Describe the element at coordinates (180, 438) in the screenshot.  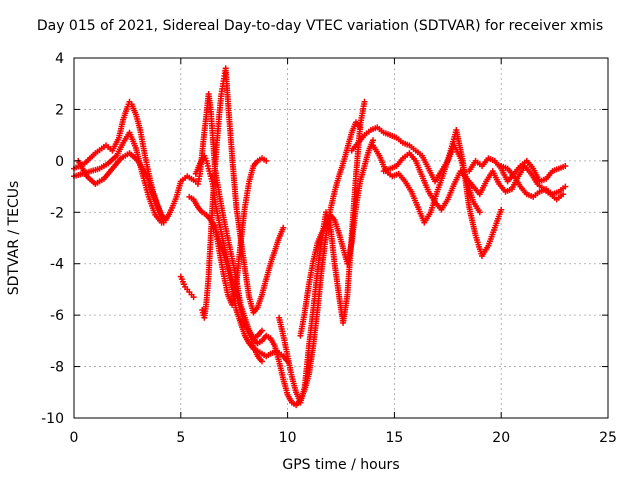
I see `x-tick-label: 5` at that location.